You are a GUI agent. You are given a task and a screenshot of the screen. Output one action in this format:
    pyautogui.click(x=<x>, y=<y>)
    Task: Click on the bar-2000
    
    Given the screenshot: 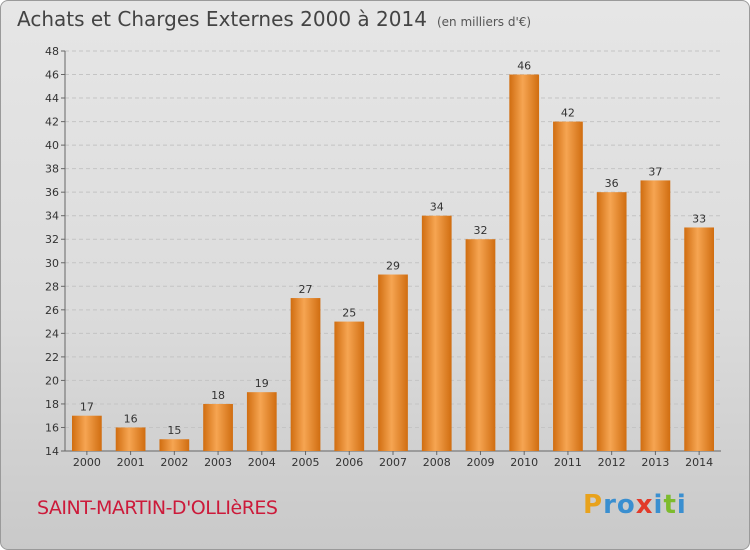 What is the action you would take?
    pyautogui.click(x=86, y=433)
    